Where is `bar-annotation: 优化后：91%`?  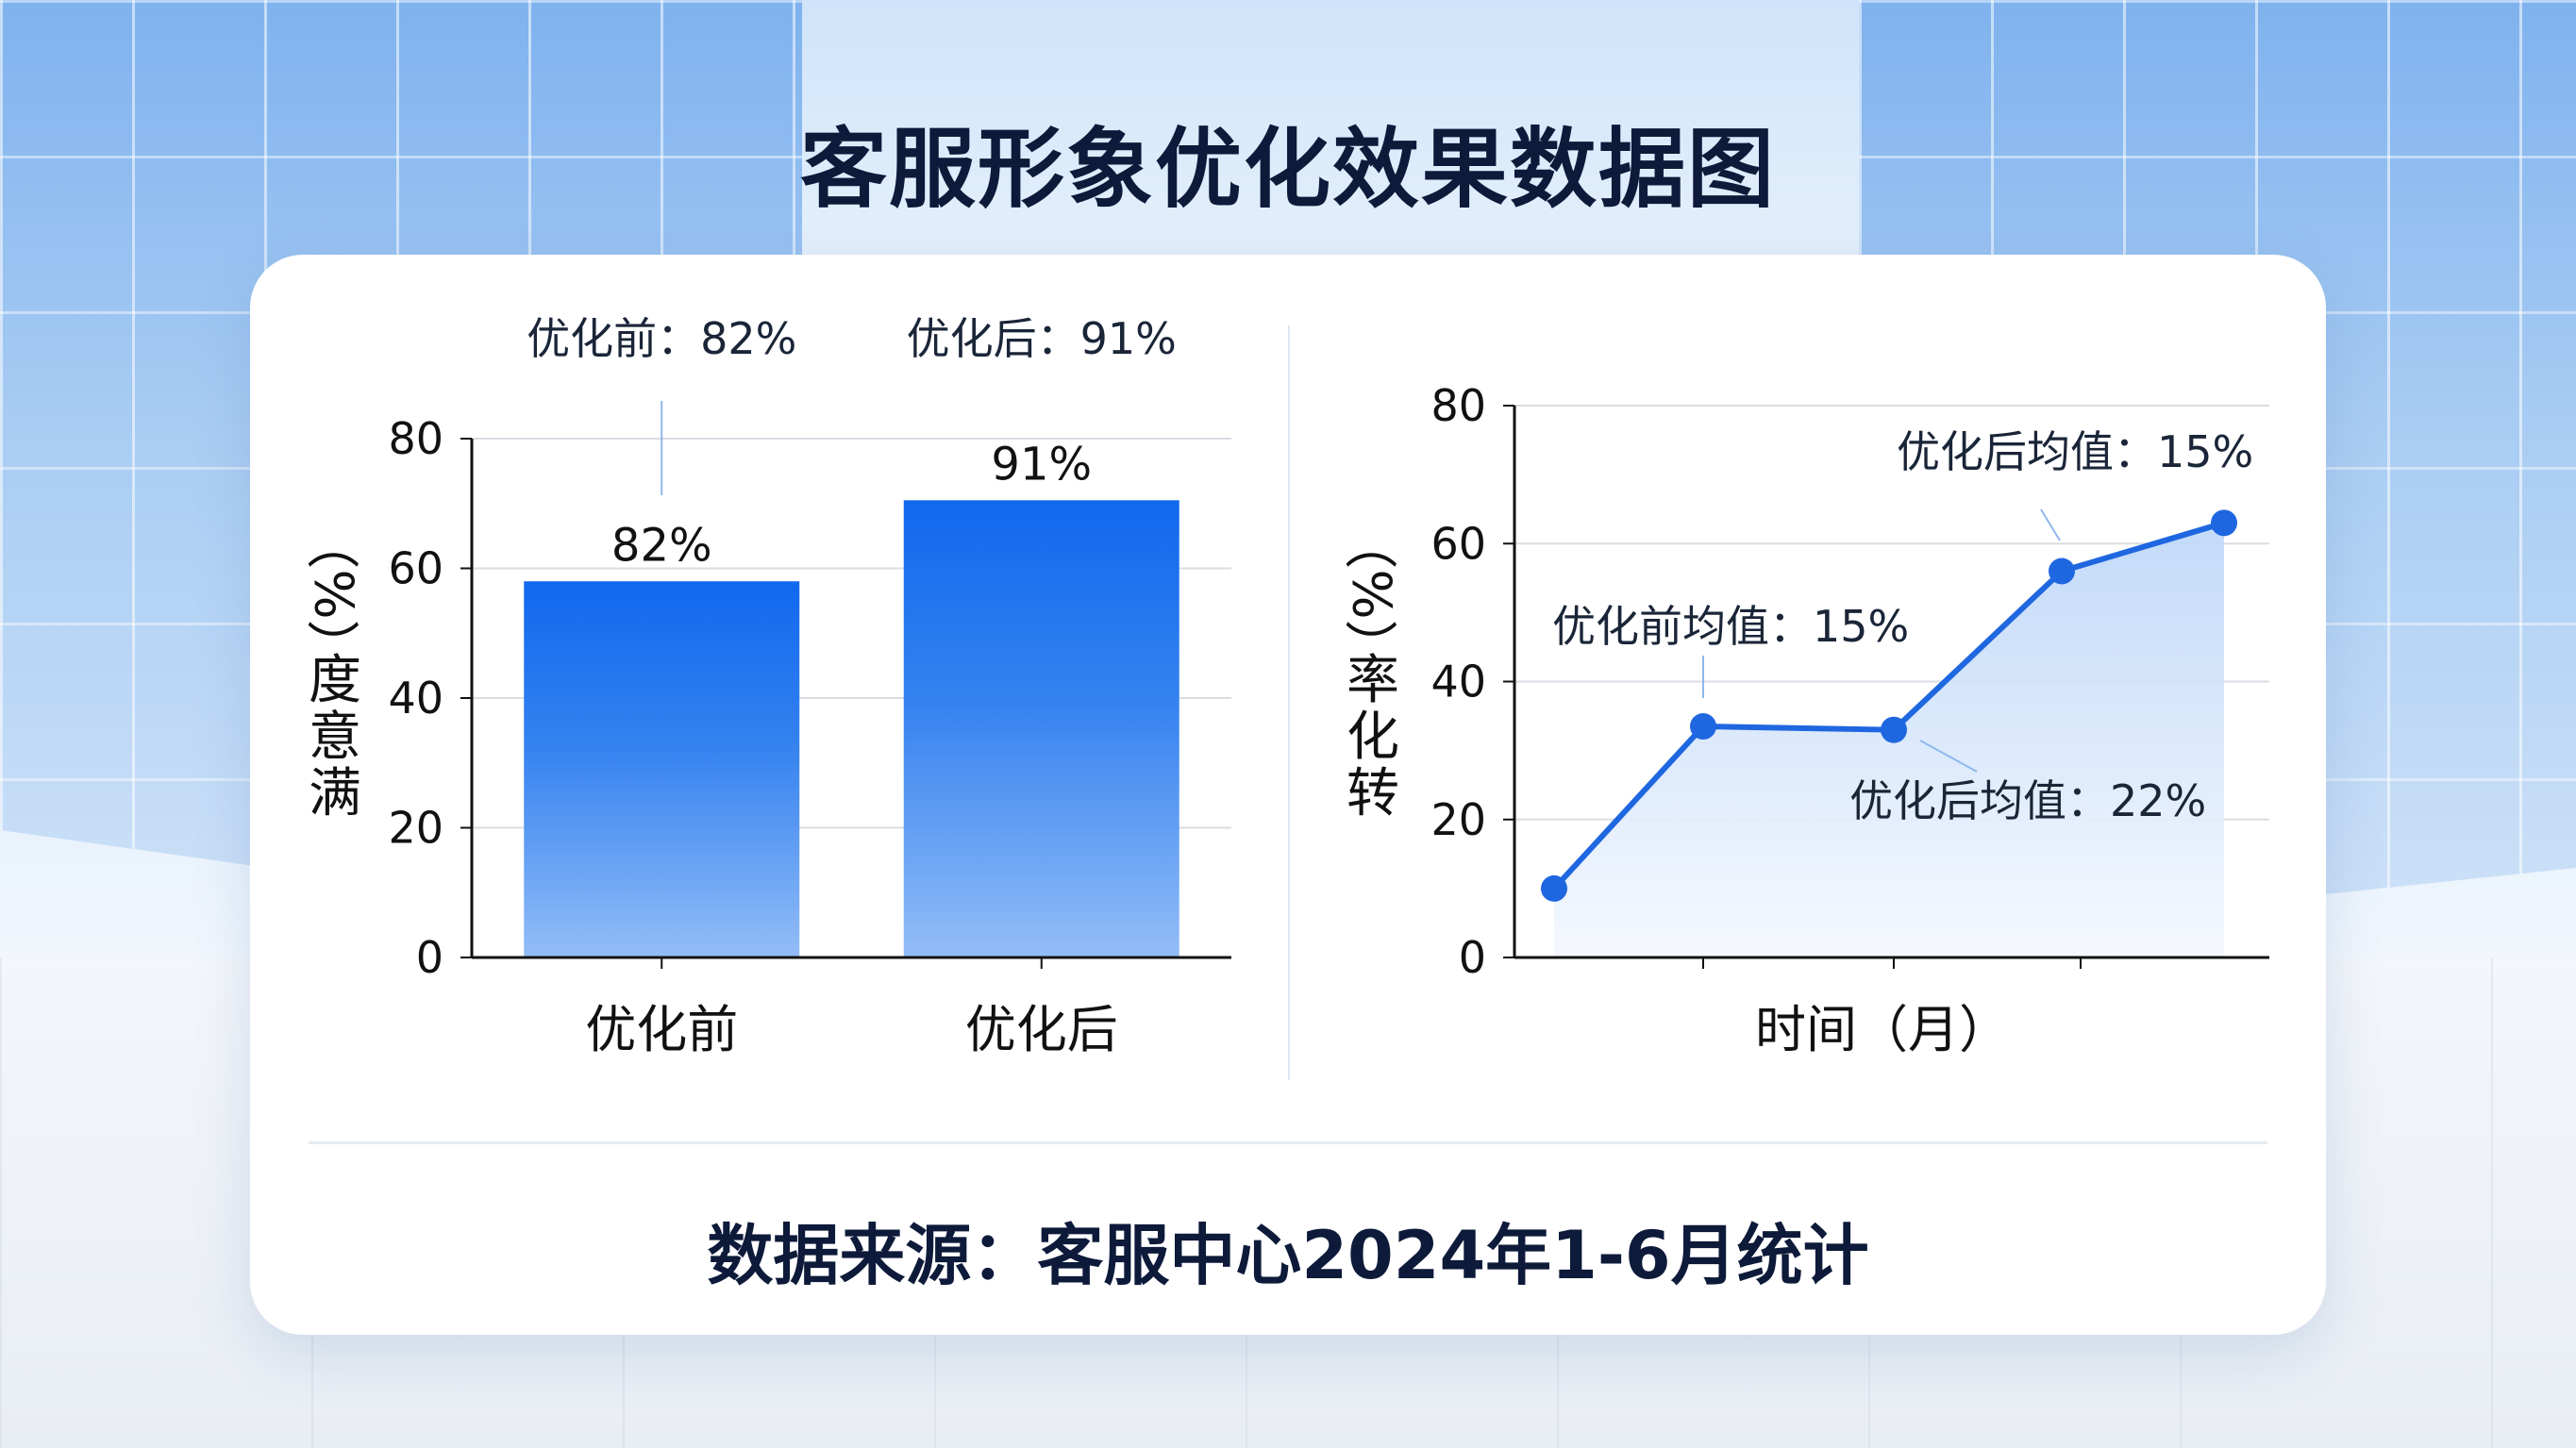 bar-annotation: 优化后：91% is located at coordinates (1042, 338).